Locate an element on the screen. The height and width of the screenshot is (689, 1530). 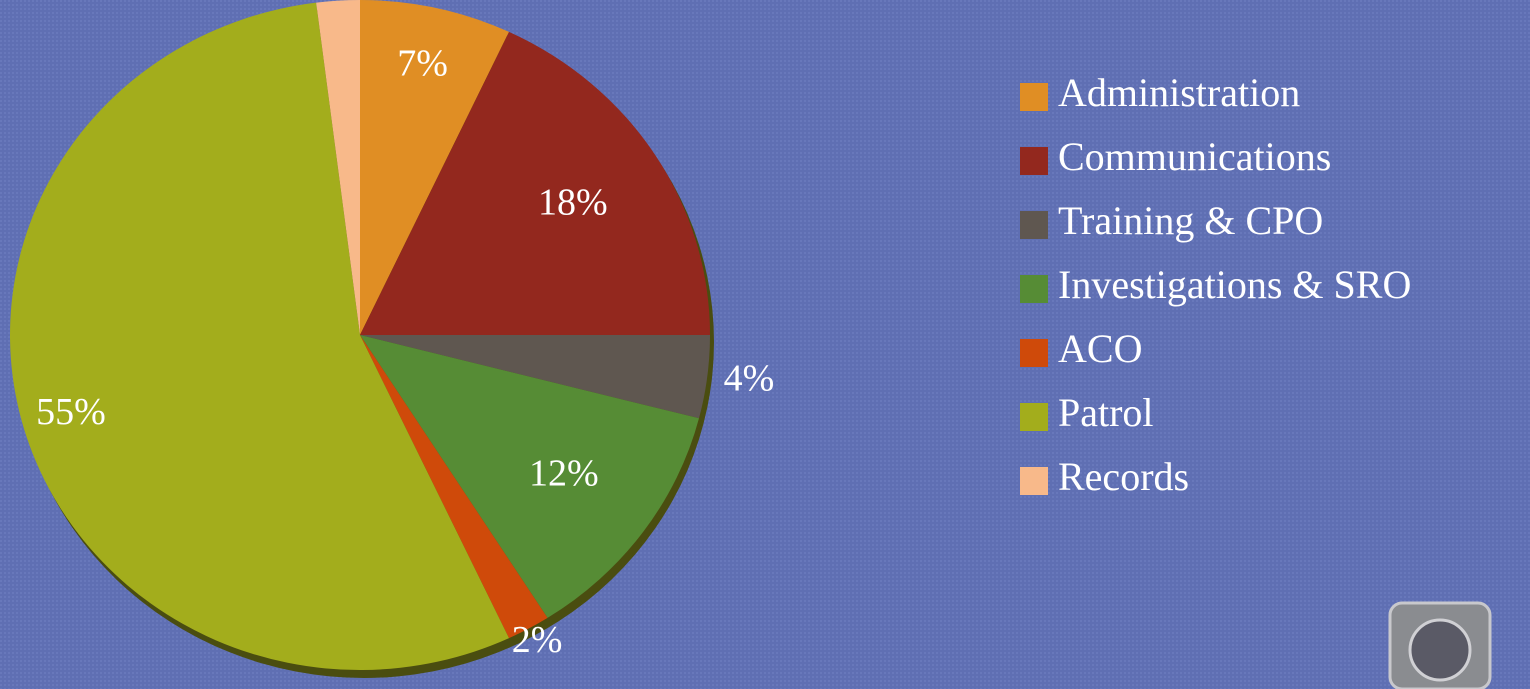
legend-label: Patrol is located at coordinates (1106, 412).